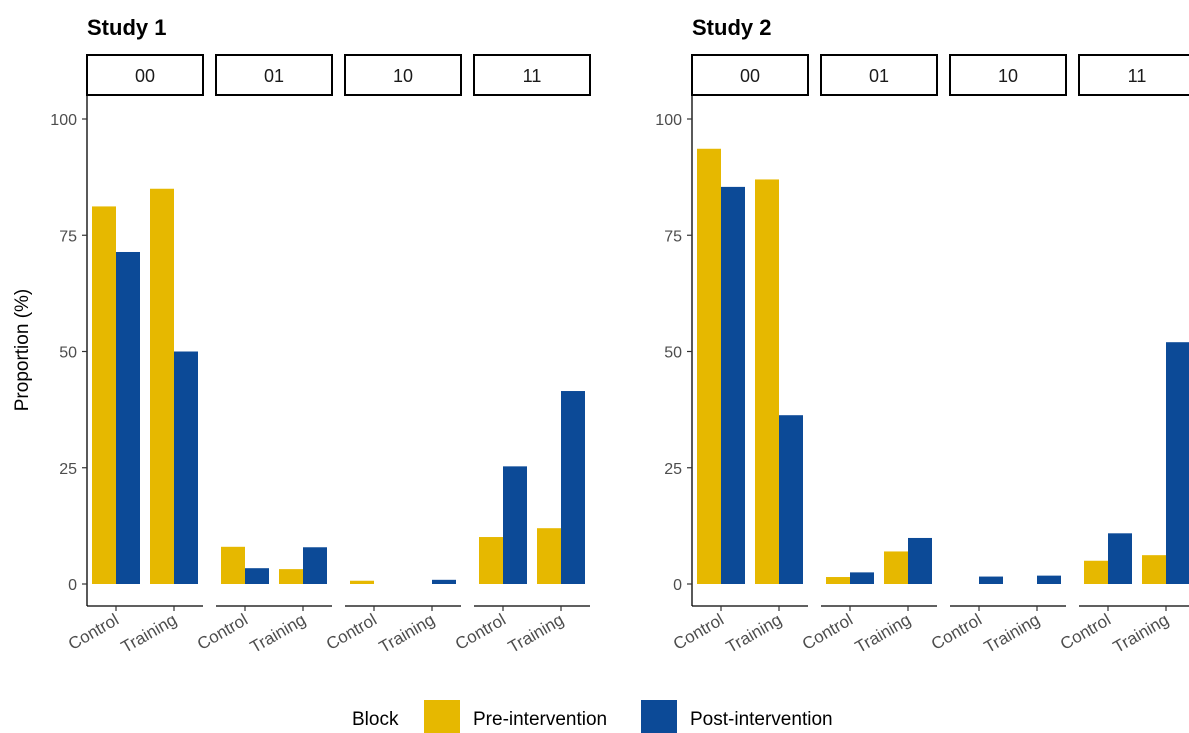 The image size is (1189, 733). I want to click on bar-study-2-00-control-post-intervention, so click(733, 385).